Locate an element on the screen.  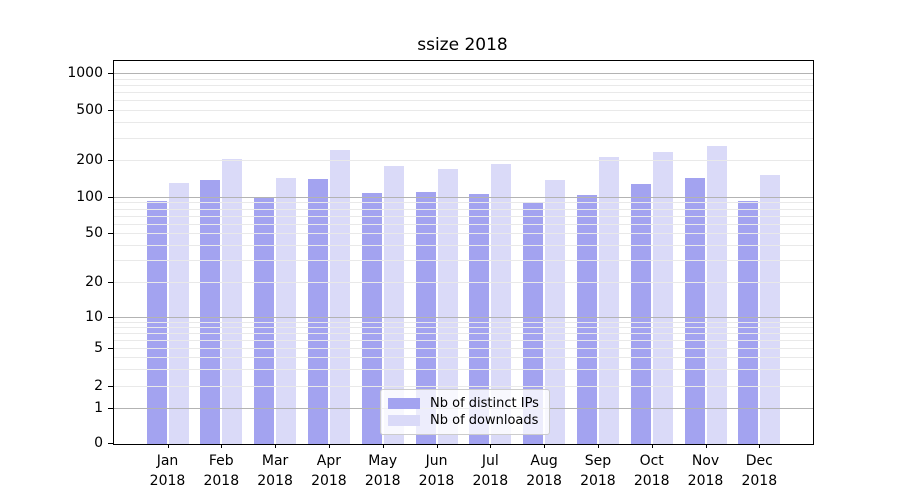
bar-downloads-mar is located at coordinates (286, 310).